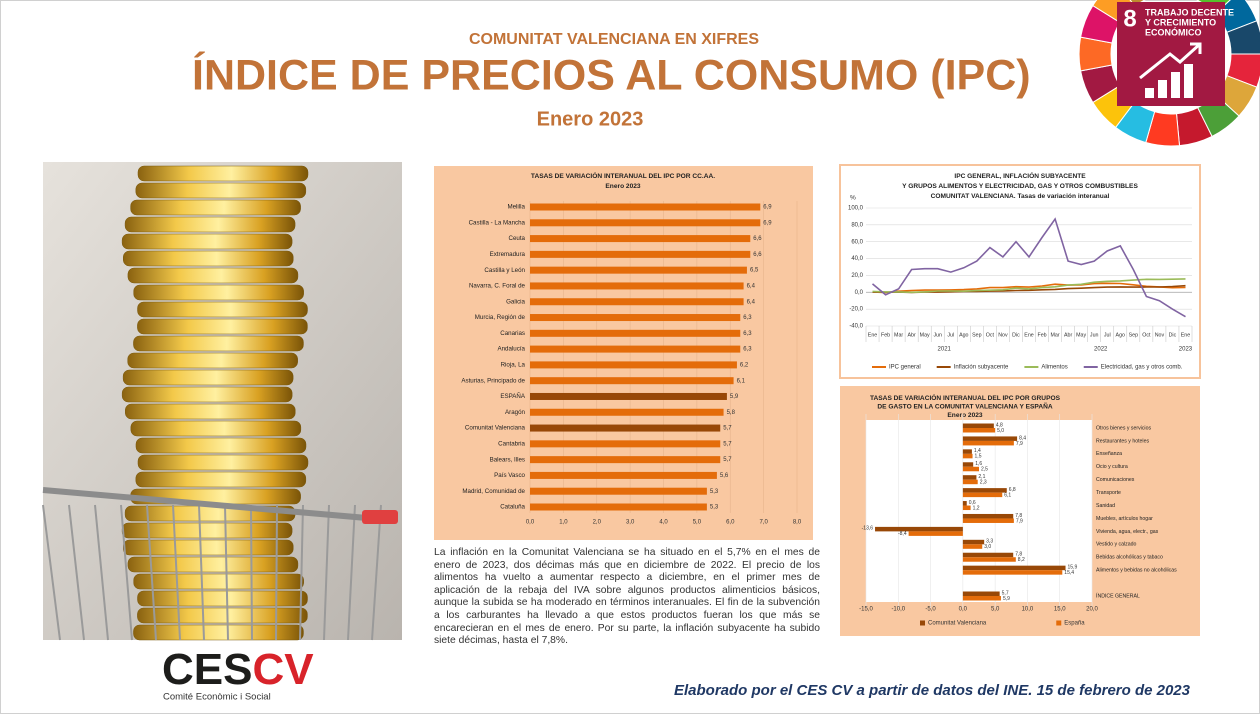 This screenshot has height=714, width=1260. What do you see at coordinates (1073, 567) in the screenshot?
I see `value-label: 15,9` at bounding box center [1073, 567].